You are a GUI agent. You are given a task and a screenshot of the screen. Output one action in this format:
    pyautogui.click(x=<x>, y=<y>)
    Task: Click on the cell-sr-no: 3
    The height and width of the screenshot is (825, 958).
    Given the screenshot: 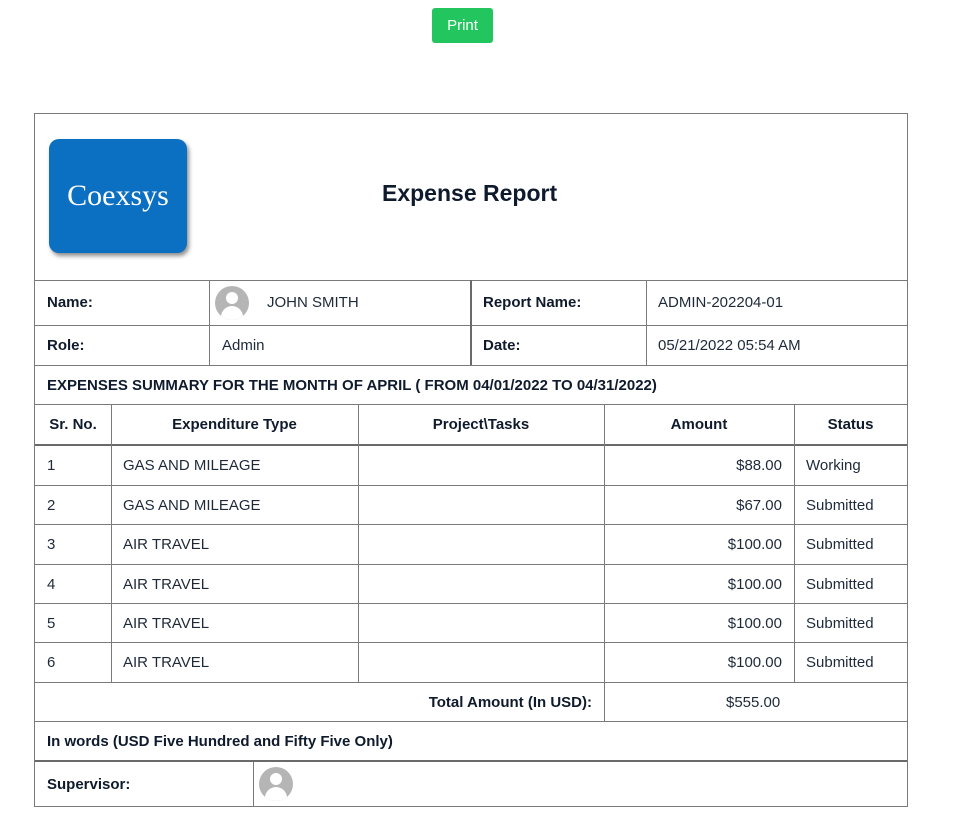 What is the action you would take?
    pyautogui.click(x=51, y=544)
    